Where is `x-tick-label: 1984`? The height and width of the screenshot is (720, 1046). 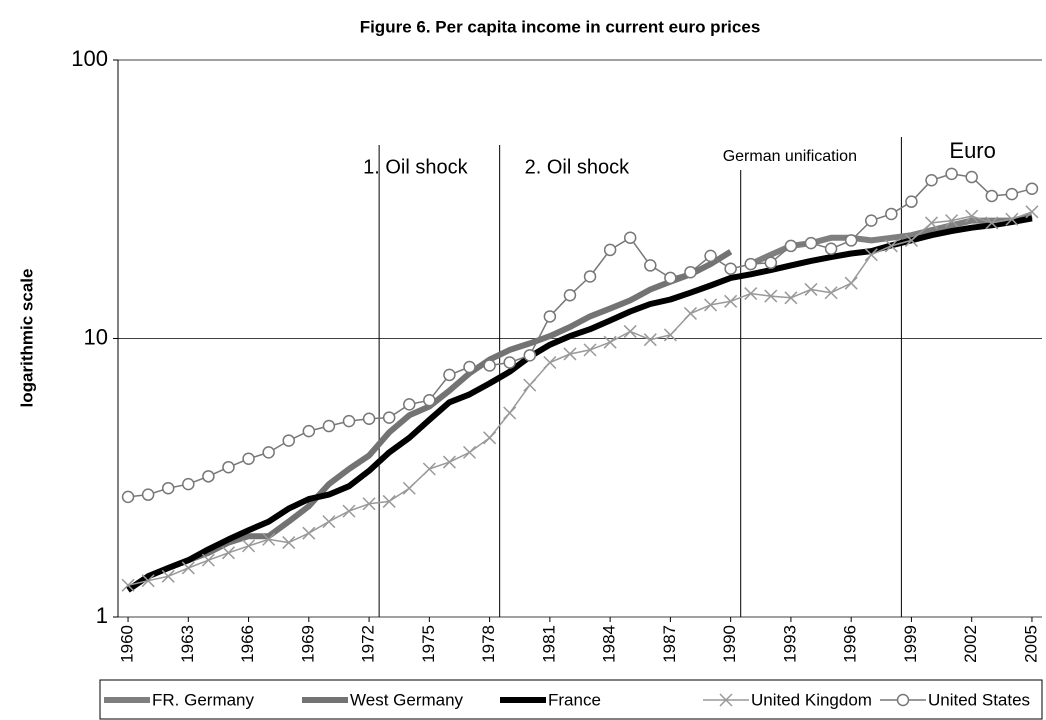 x-tick-label: 1984 is located at coordinates (609, 644).